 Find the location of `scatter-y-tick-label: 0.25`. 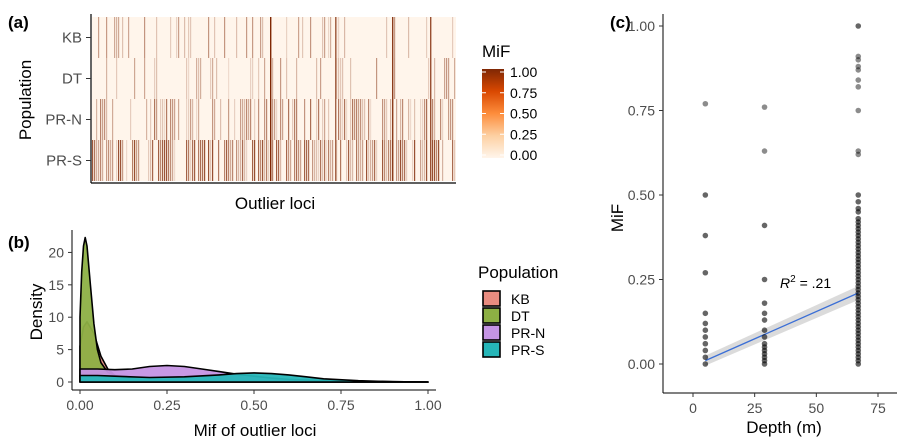

scatter-y-tick-label: 0.25 is located at coordinates (641, 280).